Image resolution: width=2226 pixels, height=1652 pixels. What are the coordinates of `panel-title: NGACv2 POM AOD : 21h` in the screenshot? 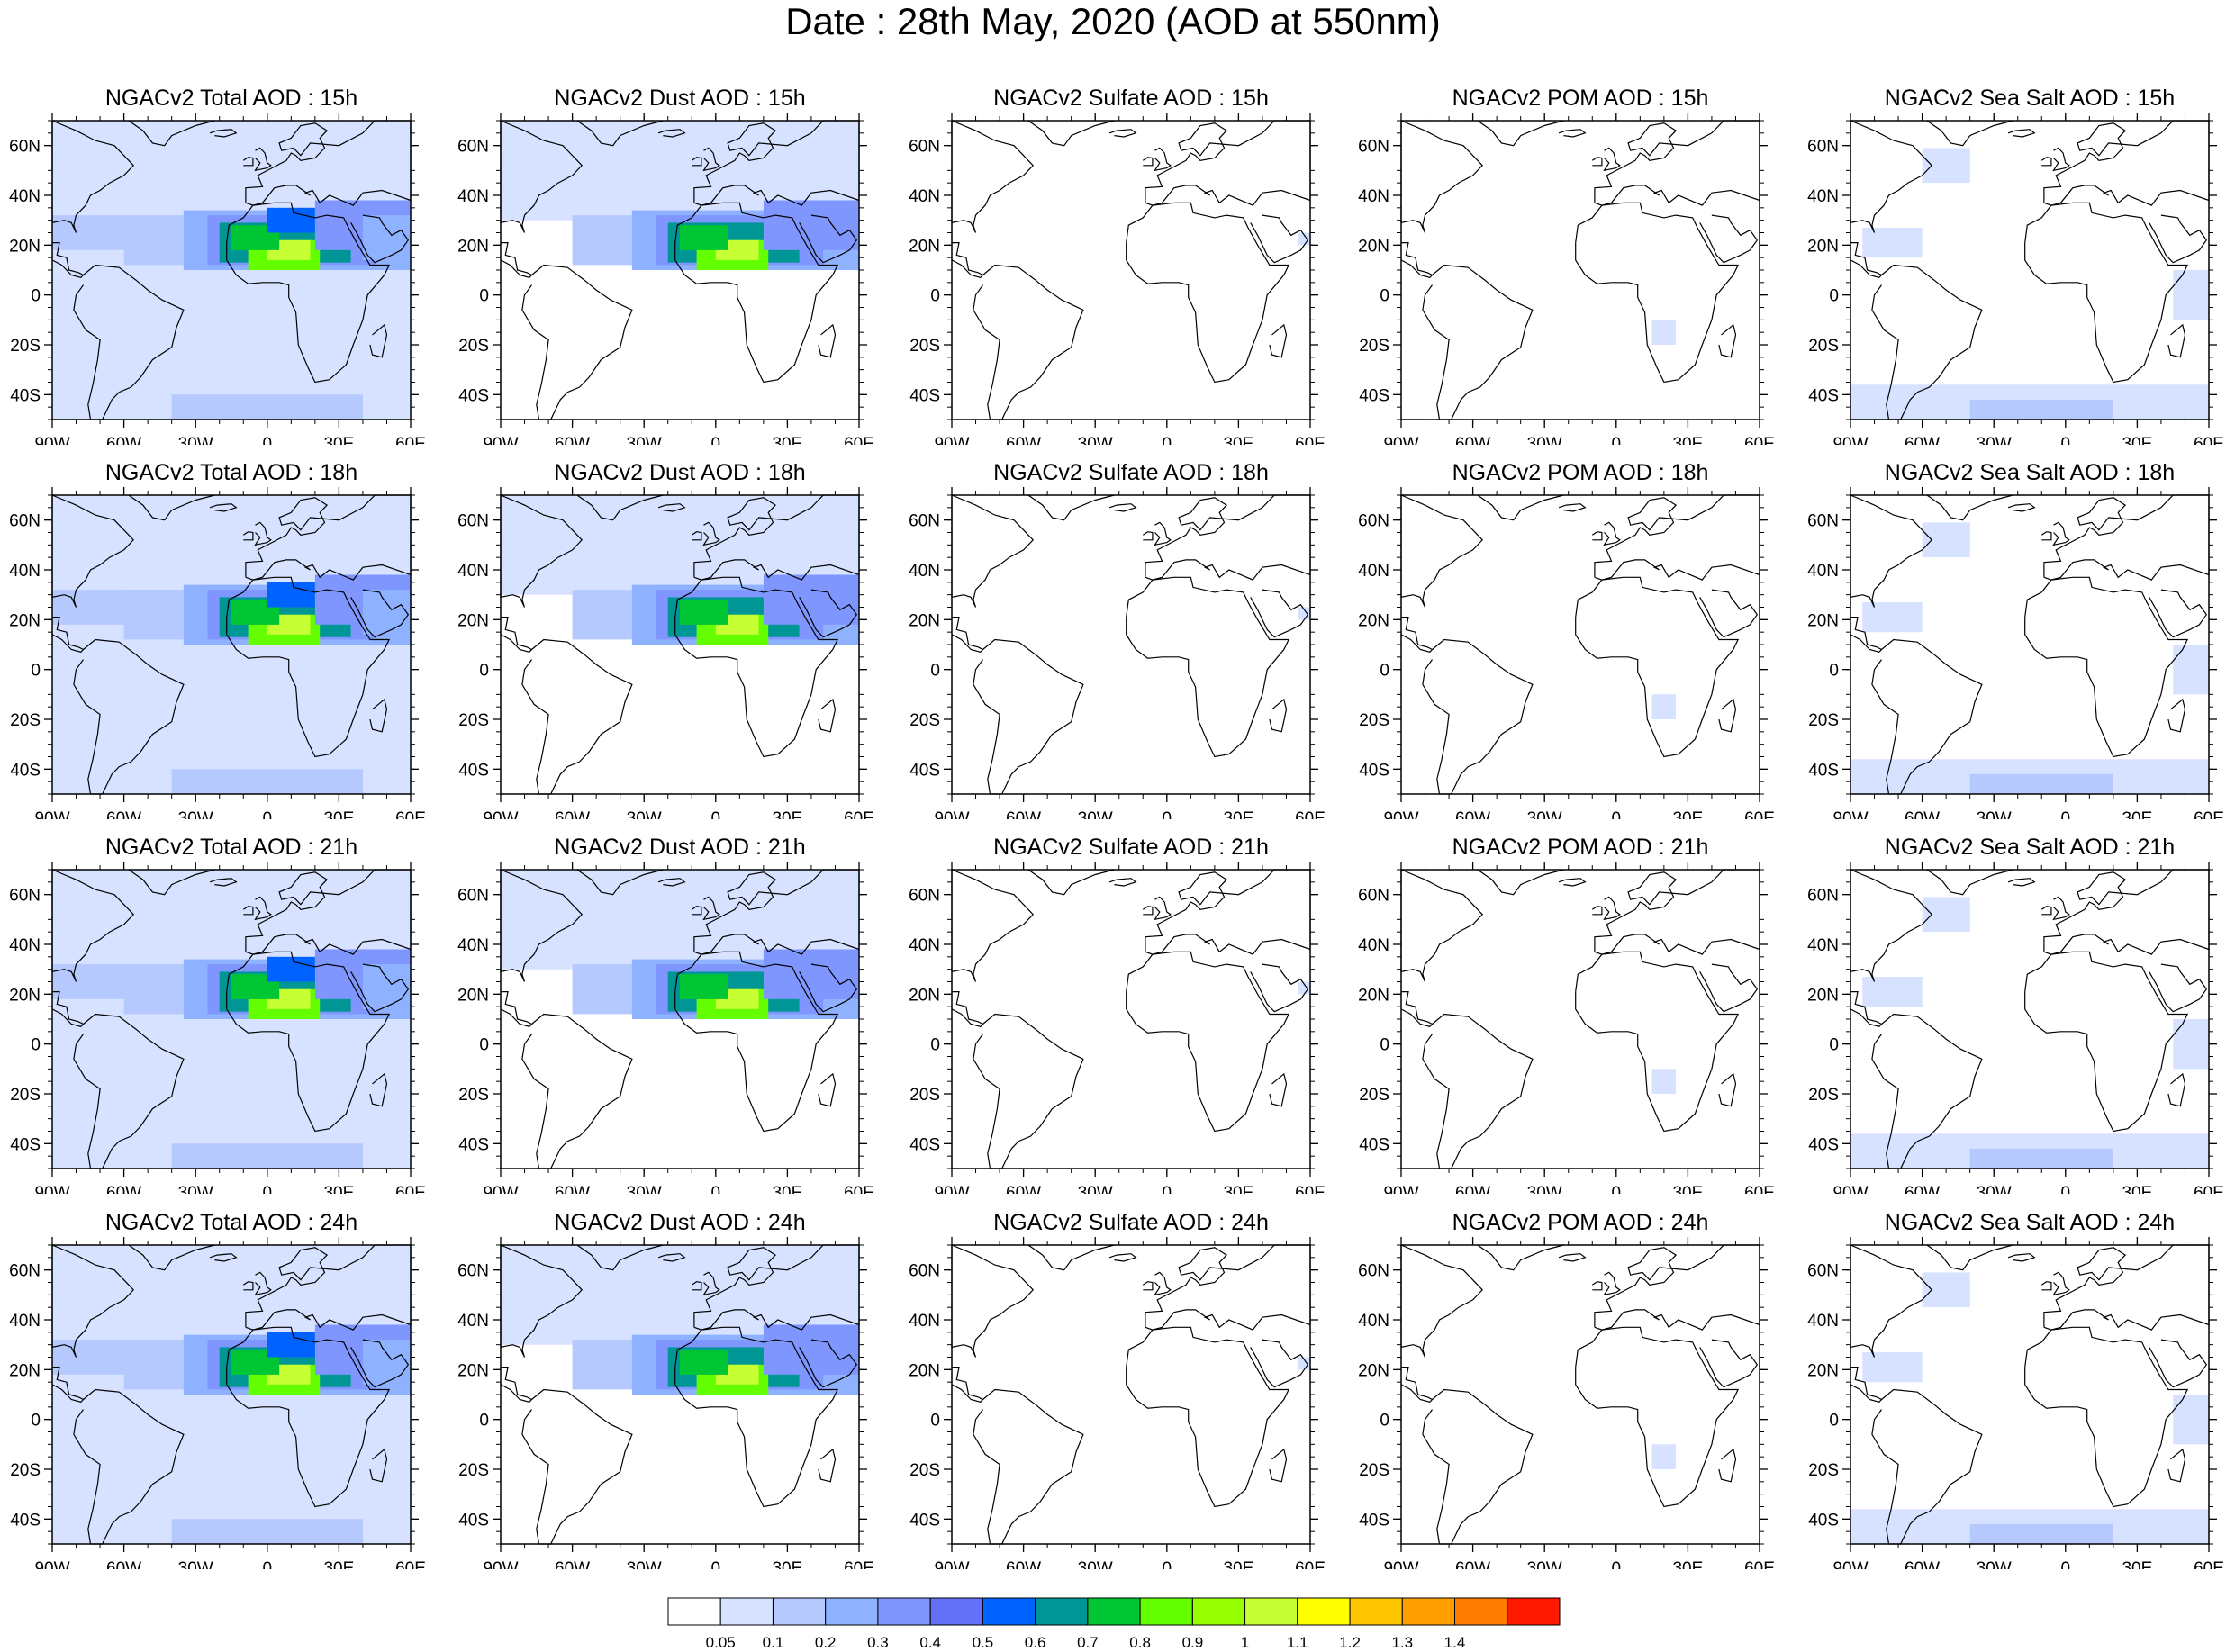 It's located at (1580, 847).